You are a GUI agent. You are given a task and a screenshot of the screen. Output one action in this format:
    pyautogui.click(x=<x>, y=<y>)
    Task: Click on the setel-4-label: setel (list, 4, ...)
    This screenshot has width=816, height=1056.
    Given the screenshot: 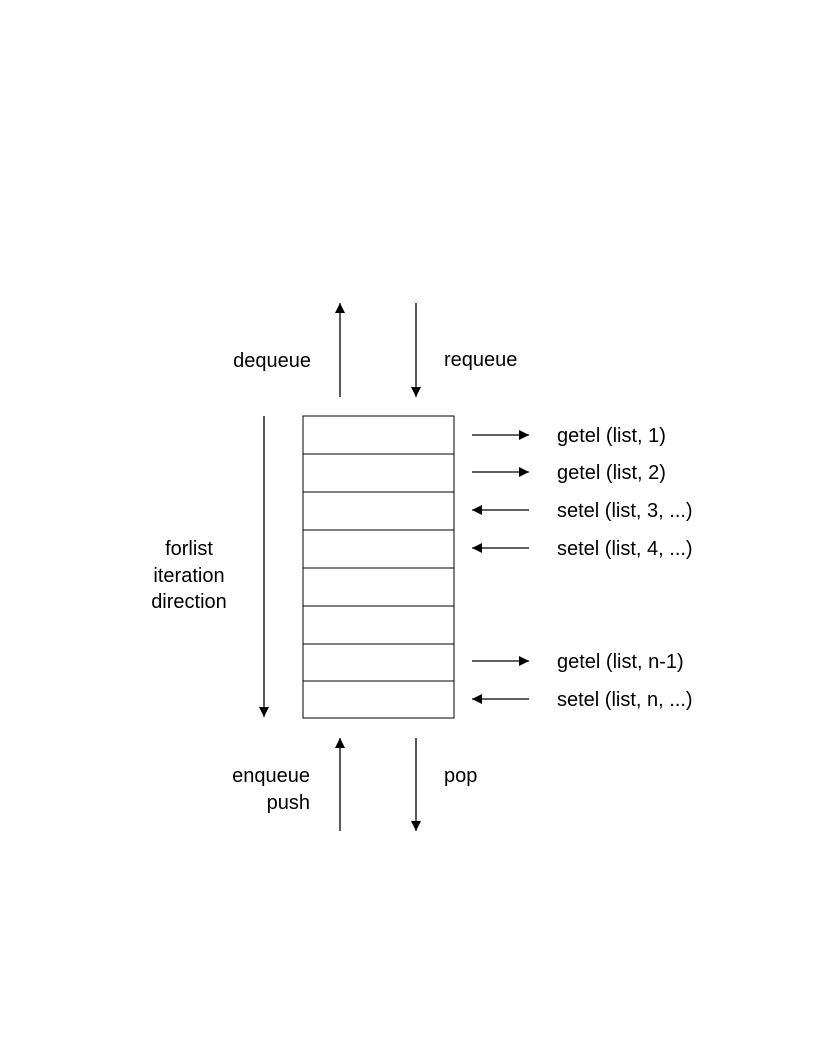 What is the action you would take?
    pyautogui.click(x=625, y=549)
    